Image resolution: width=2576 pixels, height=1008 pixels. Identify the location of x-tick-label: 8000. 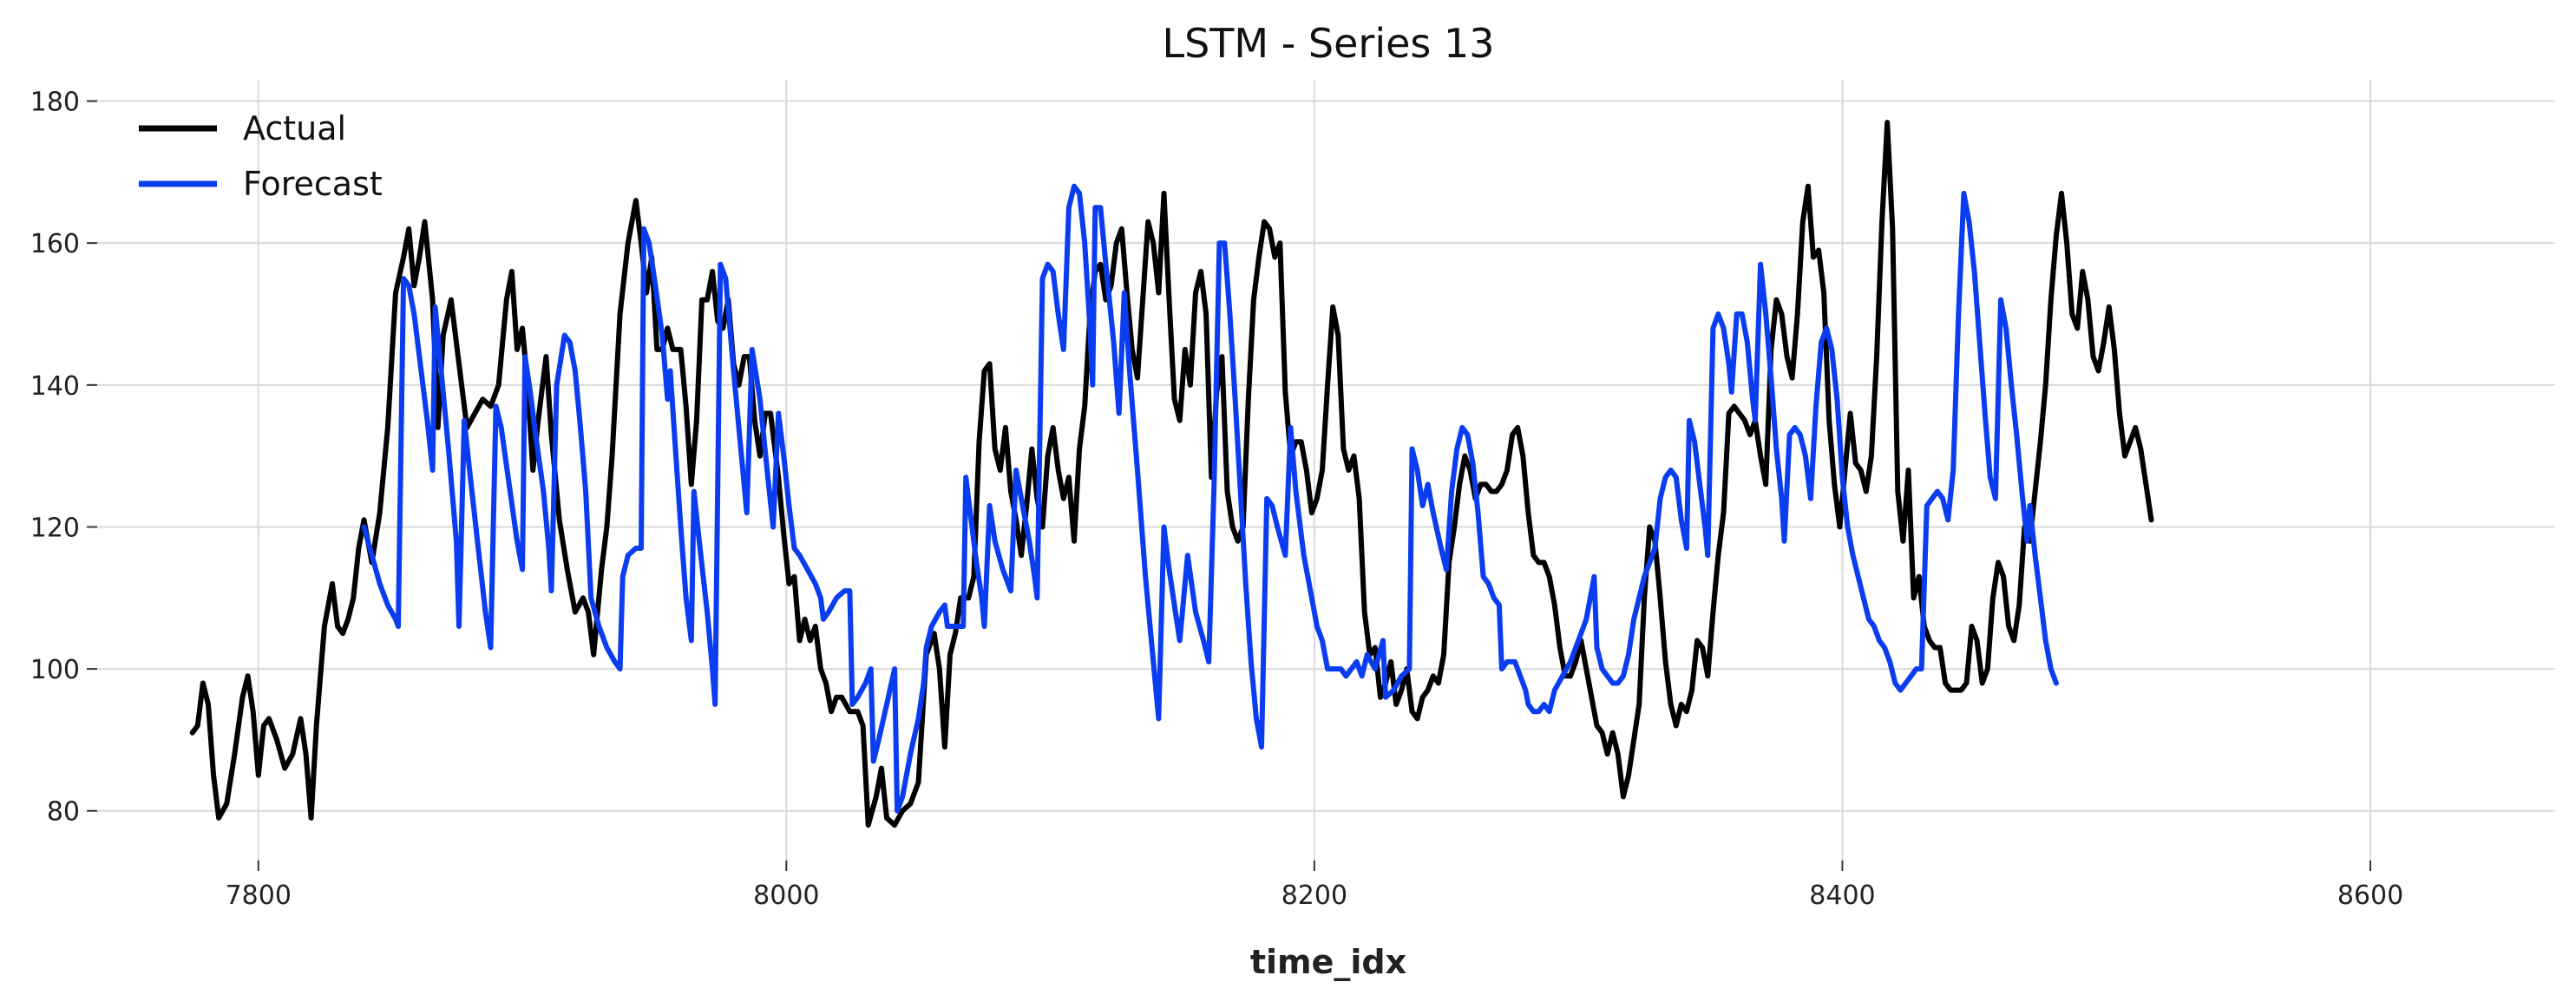
(786, 895).